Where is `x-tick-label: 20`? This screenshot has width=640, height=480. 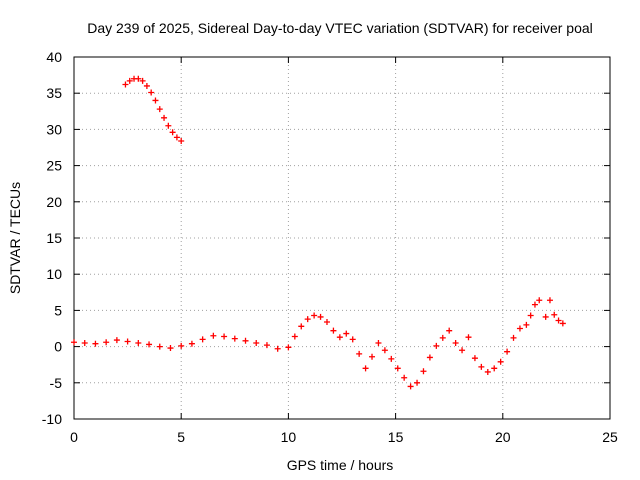 x-tick-label: 20 is located at coordinates (503, 437).